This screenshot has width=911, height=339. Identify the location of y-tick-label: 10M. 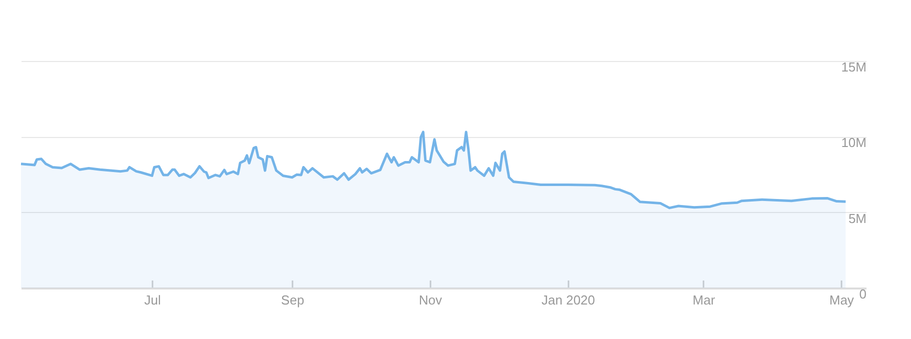
(853, 142).